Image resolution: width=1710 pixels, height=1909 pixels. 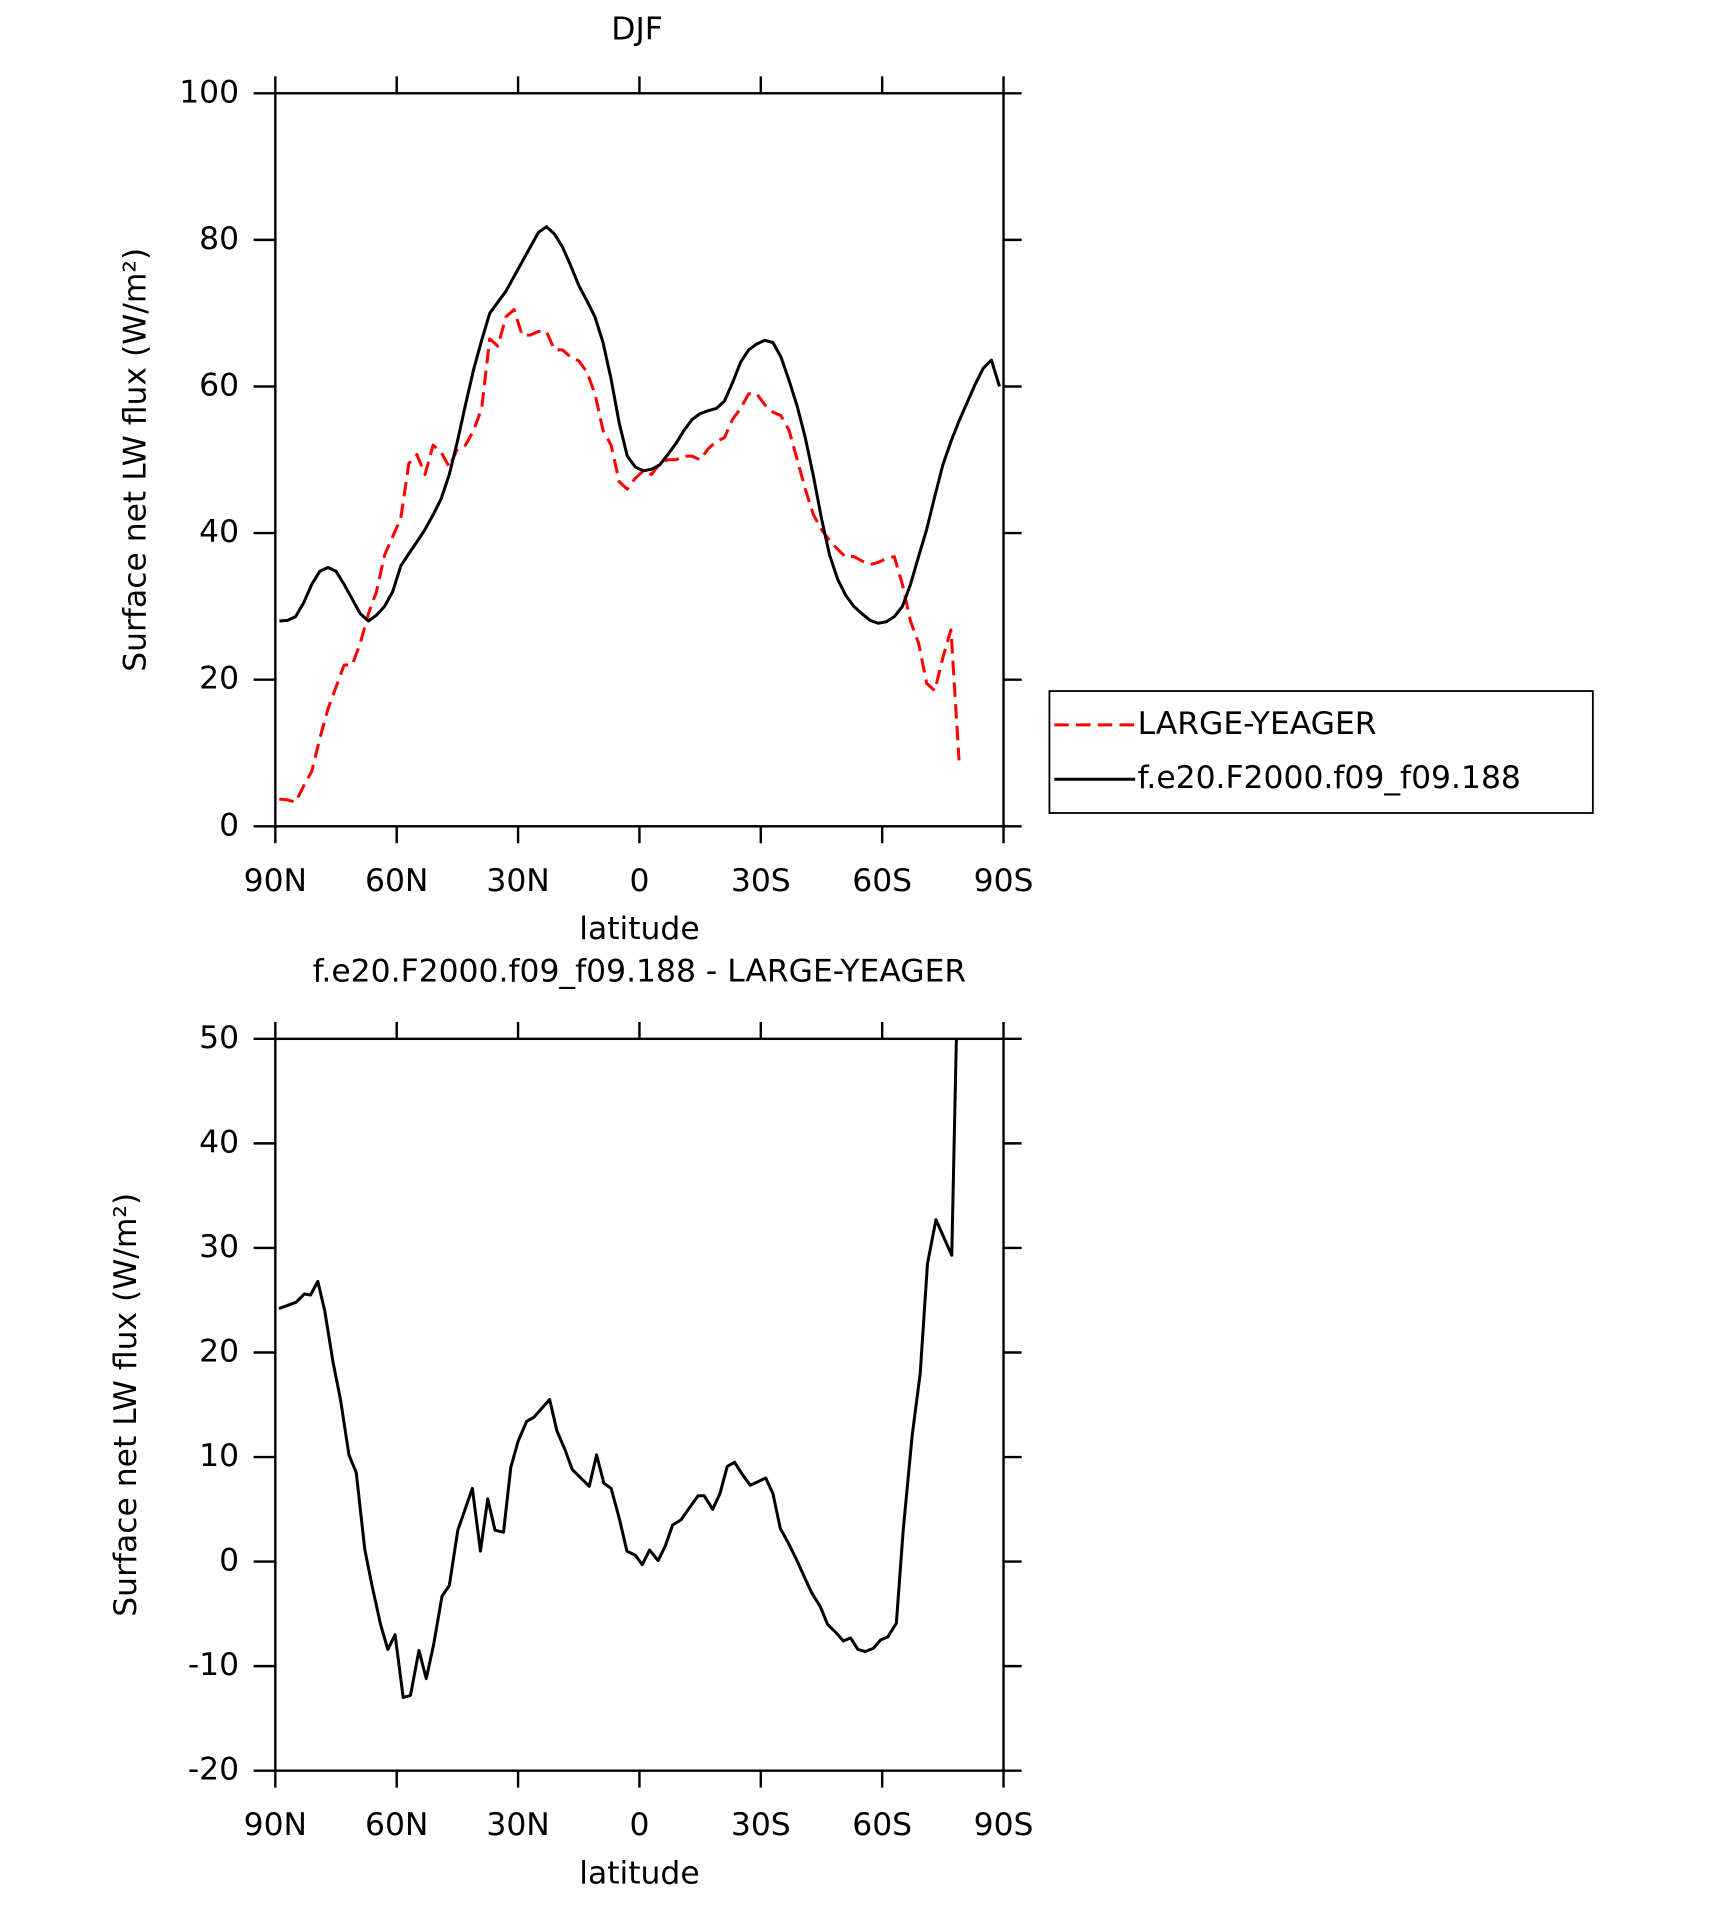 I want to click on chart-title: DJF, so click(x=636, y=29).